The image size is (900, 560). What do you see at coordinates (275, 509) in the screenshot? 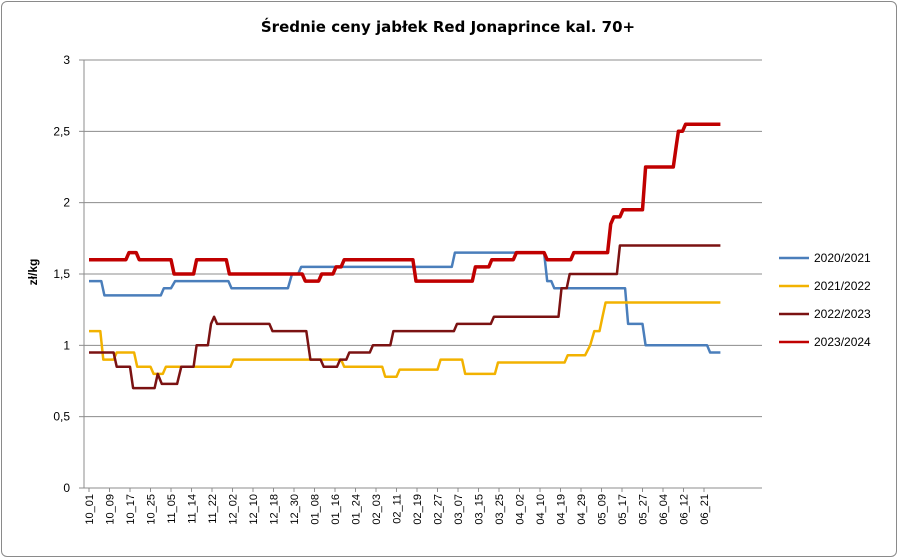
I see `x-tick-label: 12_18` at bounding box center [275, 509].